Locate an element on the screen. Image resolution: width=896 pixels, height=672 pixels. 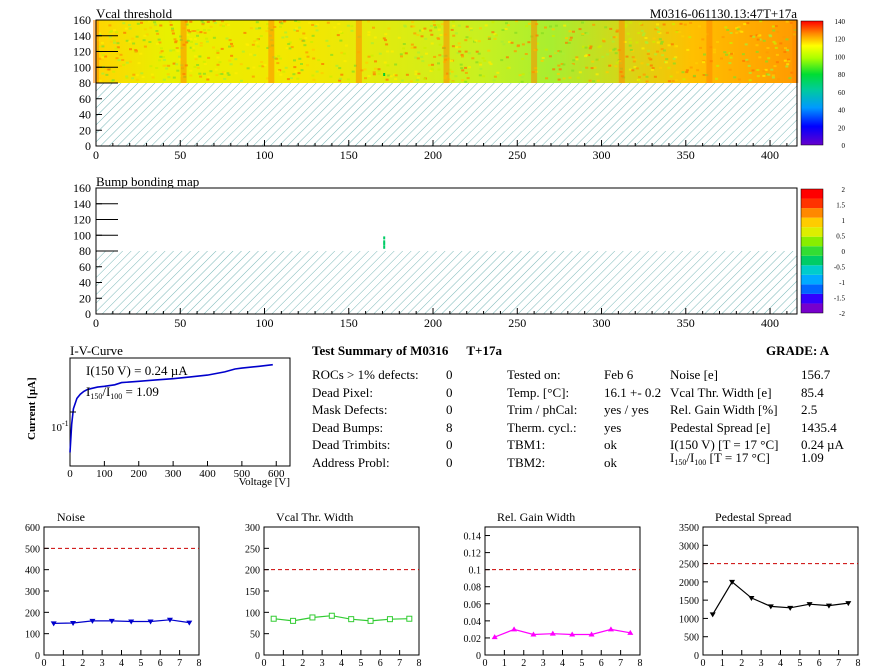
defect-label: Mask Defects: is located at coordinates (350, 409).